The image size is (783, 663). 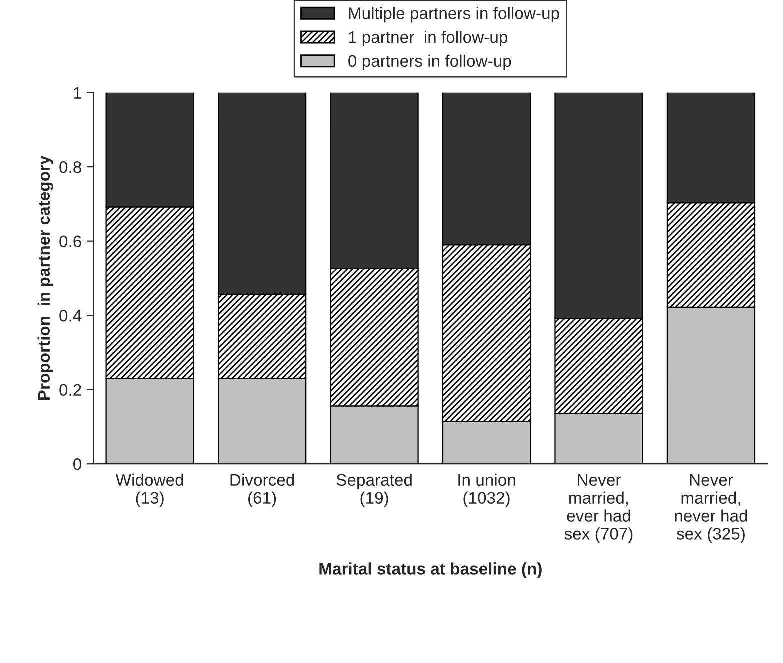 I want to click on x-tick-label: Separated (19), so click(x=374, y=491).